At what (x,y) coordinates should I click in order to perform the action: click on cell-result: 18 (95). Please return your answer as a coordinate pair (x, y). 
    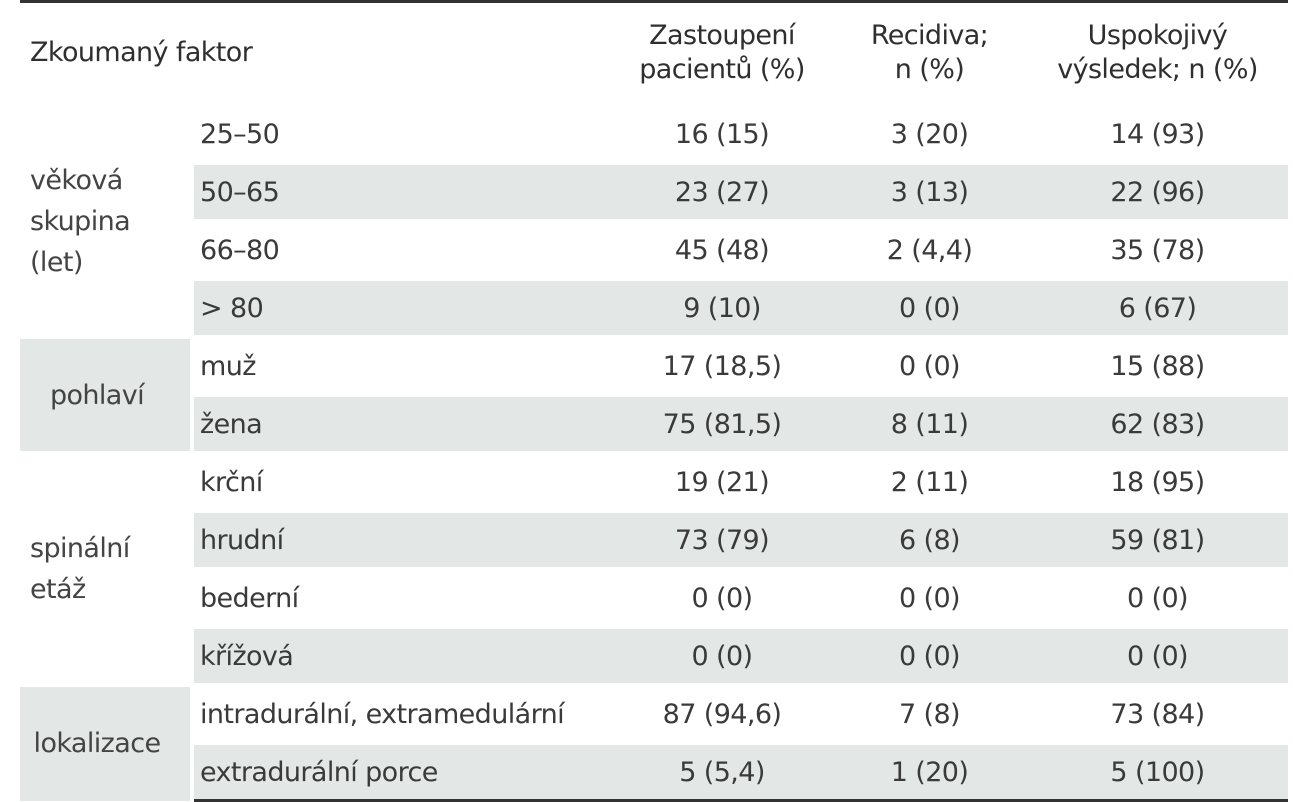
    Looking at the image, I should click on (1157, 481).